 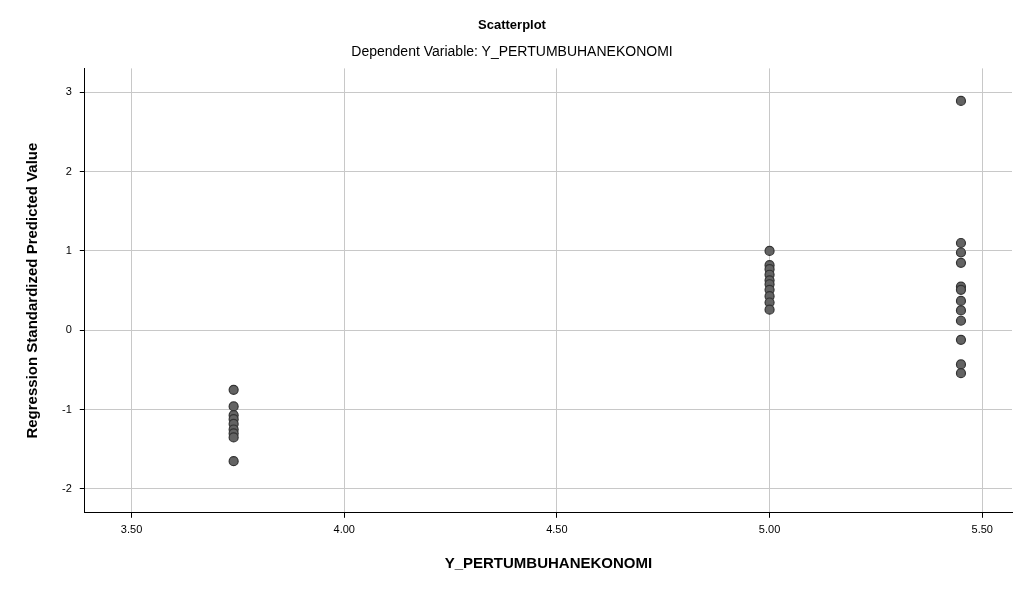 I want to click on x-axis-title: Y_PERTUMBUHANEKONOMI, so click(x=548, y=563).